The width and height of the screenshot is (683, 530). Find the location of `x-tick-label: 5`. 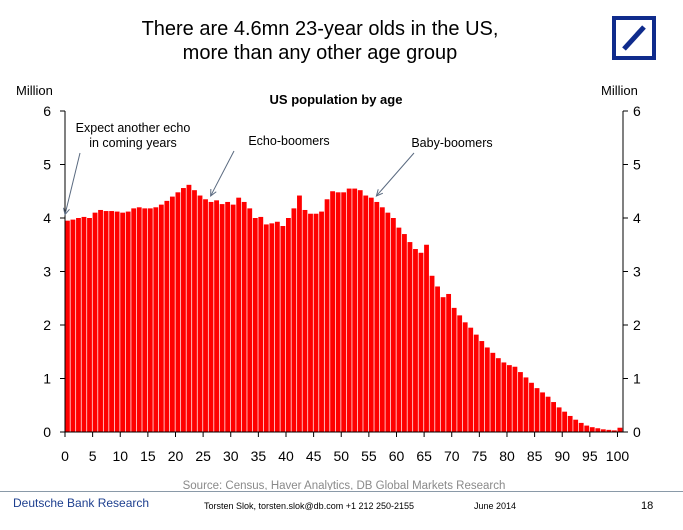

x-tick-label: 5 is located at coordinates (93, 456).